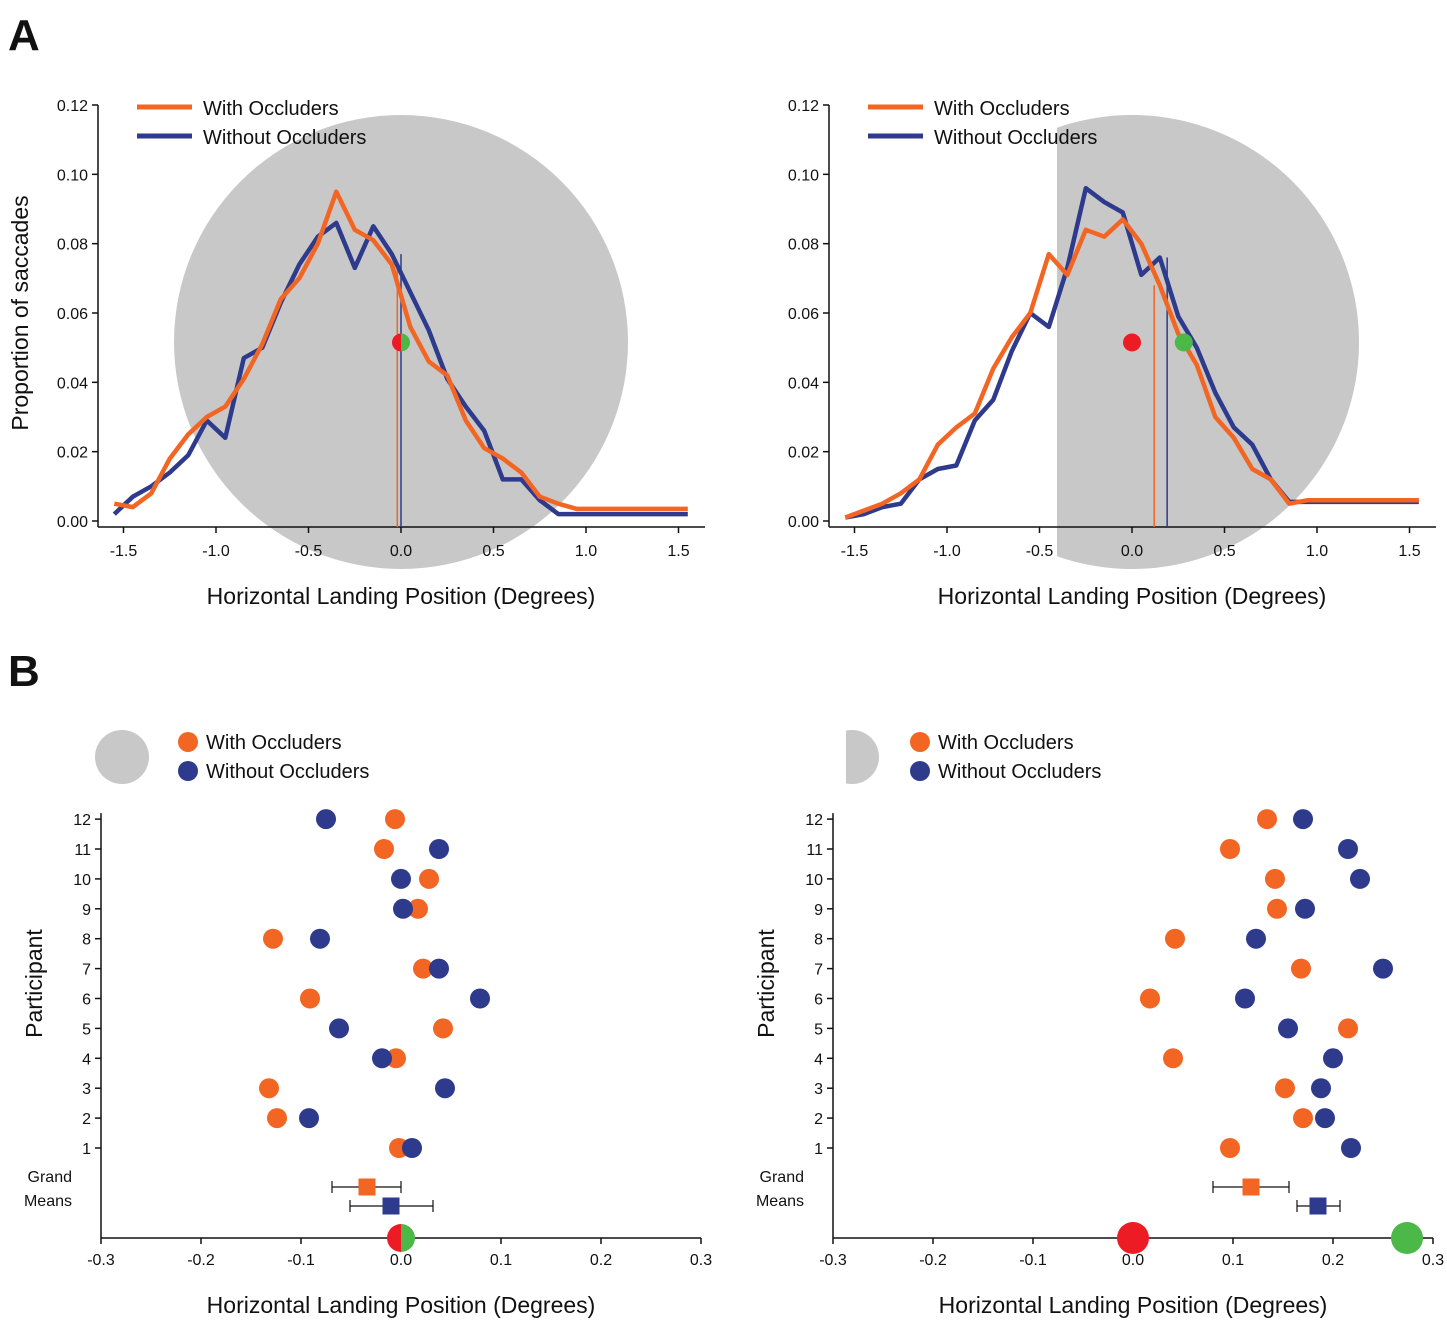  Describe the element at coordinates (122, 757) in the screenshot. I see `occluder-icon-circle` at that location.